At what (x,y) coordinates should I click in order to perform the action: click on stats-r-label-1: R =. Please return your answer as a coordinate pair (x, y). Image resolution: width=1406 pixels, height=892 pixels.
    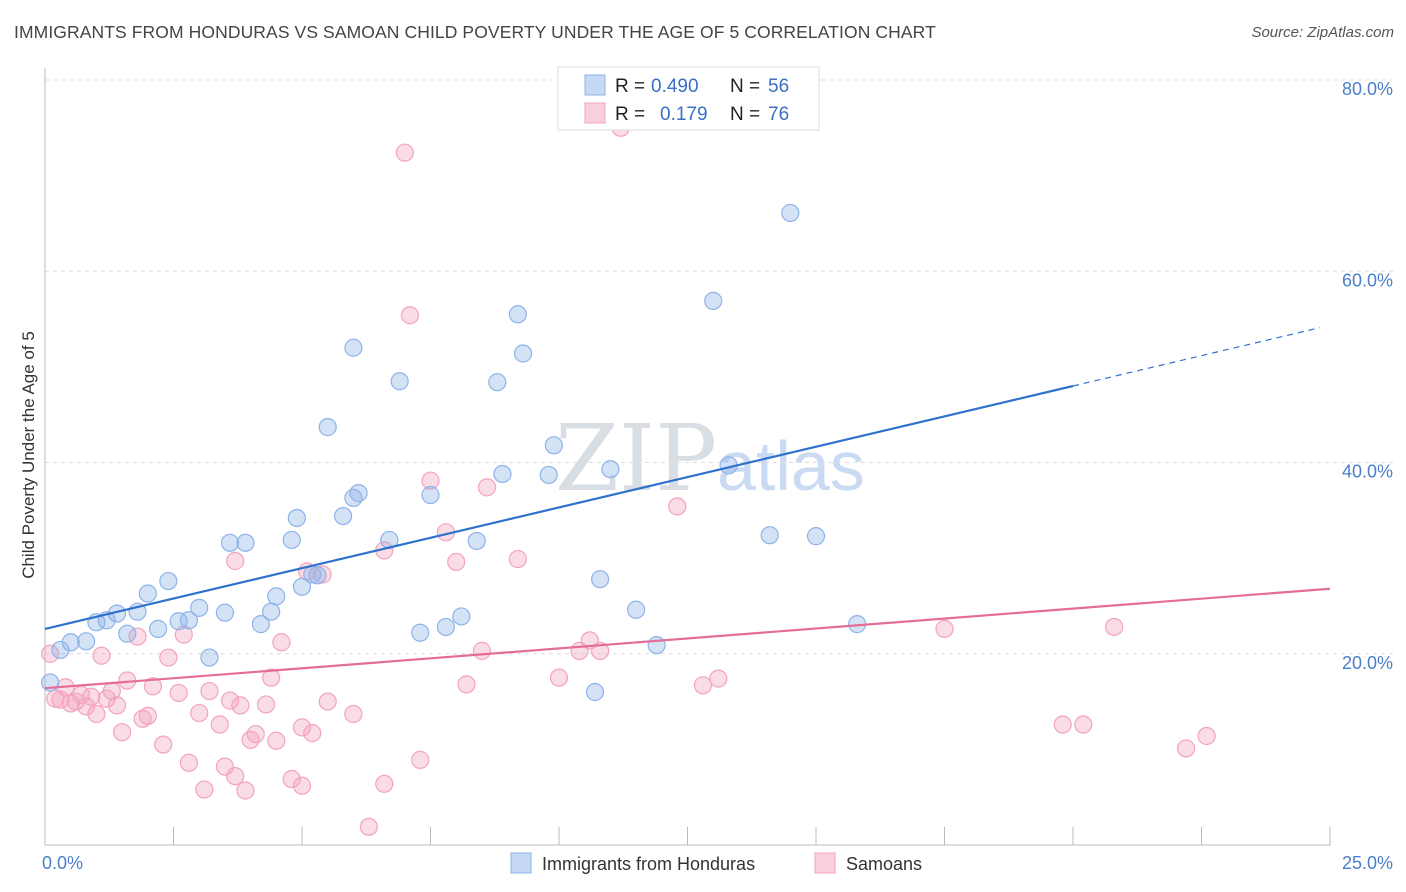
    Looking at the image, I should click on (630, 86).